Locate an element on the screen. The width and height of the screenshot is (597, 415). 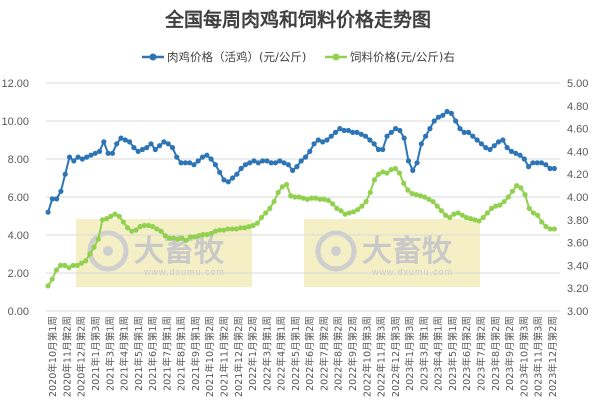
x-tick-label: 2022年8月第2周 is located at coordinates (339, 353).